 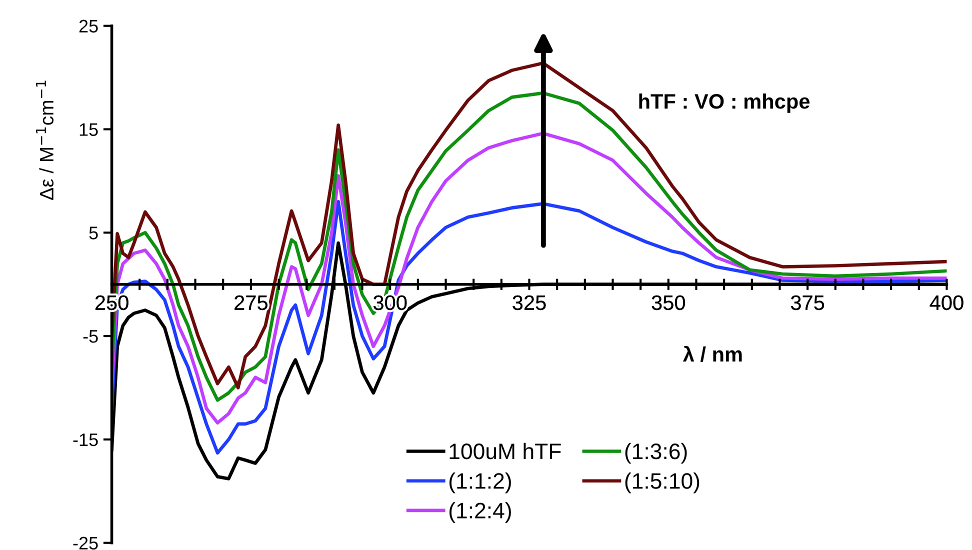 What do you see at coordinates (947, 302) in the screenshot?
I see `x-tick-label: 400` at bounding box center [947, 302].